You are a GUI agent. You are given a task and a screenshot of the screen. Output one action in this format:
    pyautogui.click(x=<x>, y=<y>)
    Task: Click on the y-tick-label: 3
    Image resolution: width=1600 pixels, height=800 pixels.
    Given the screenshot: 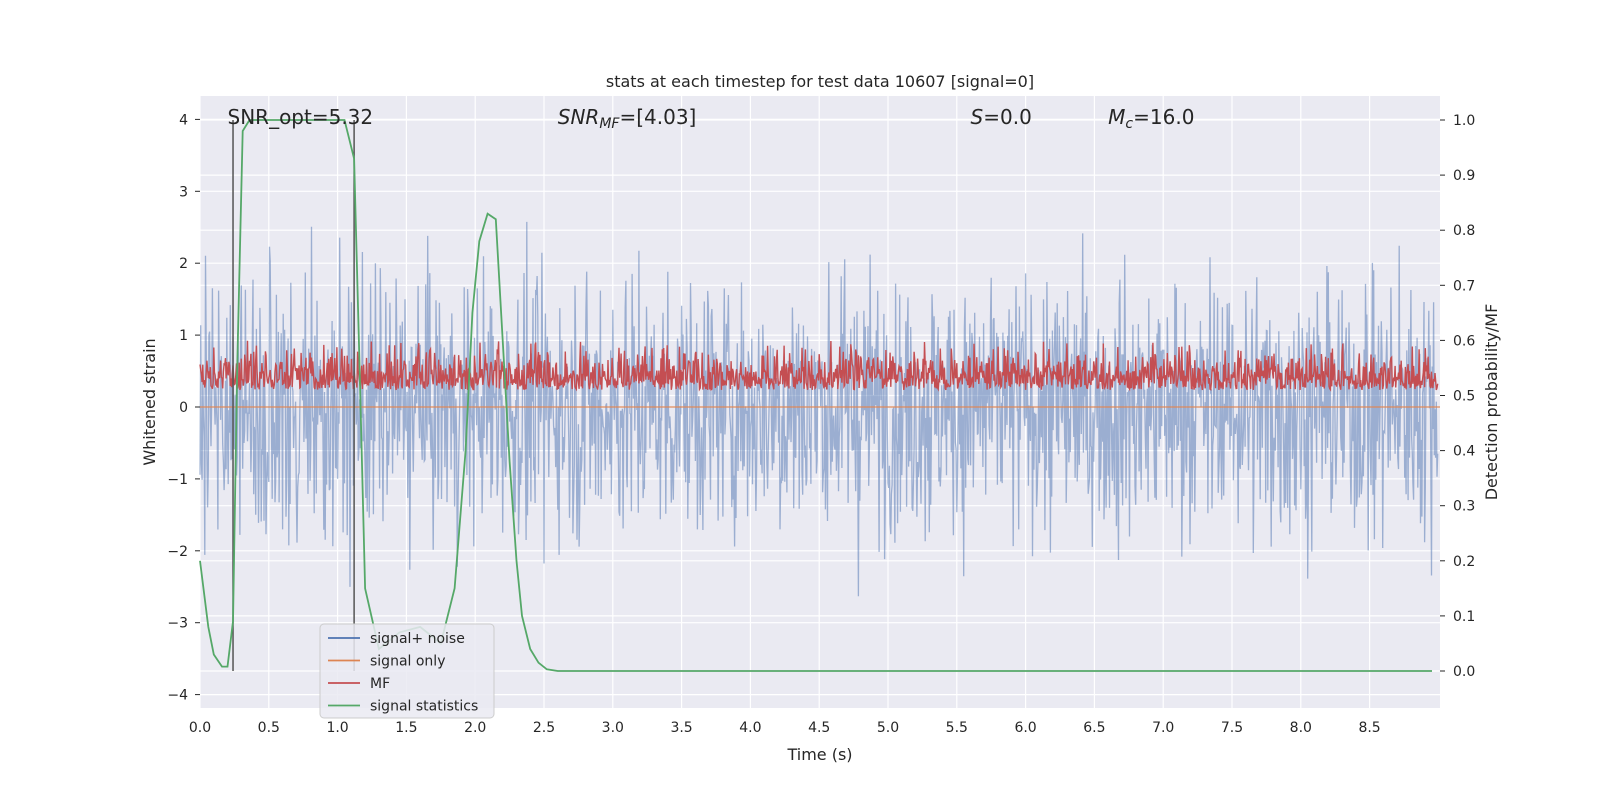 What is the action you would take?
    pyautogui.click(x=183, y=192)
    